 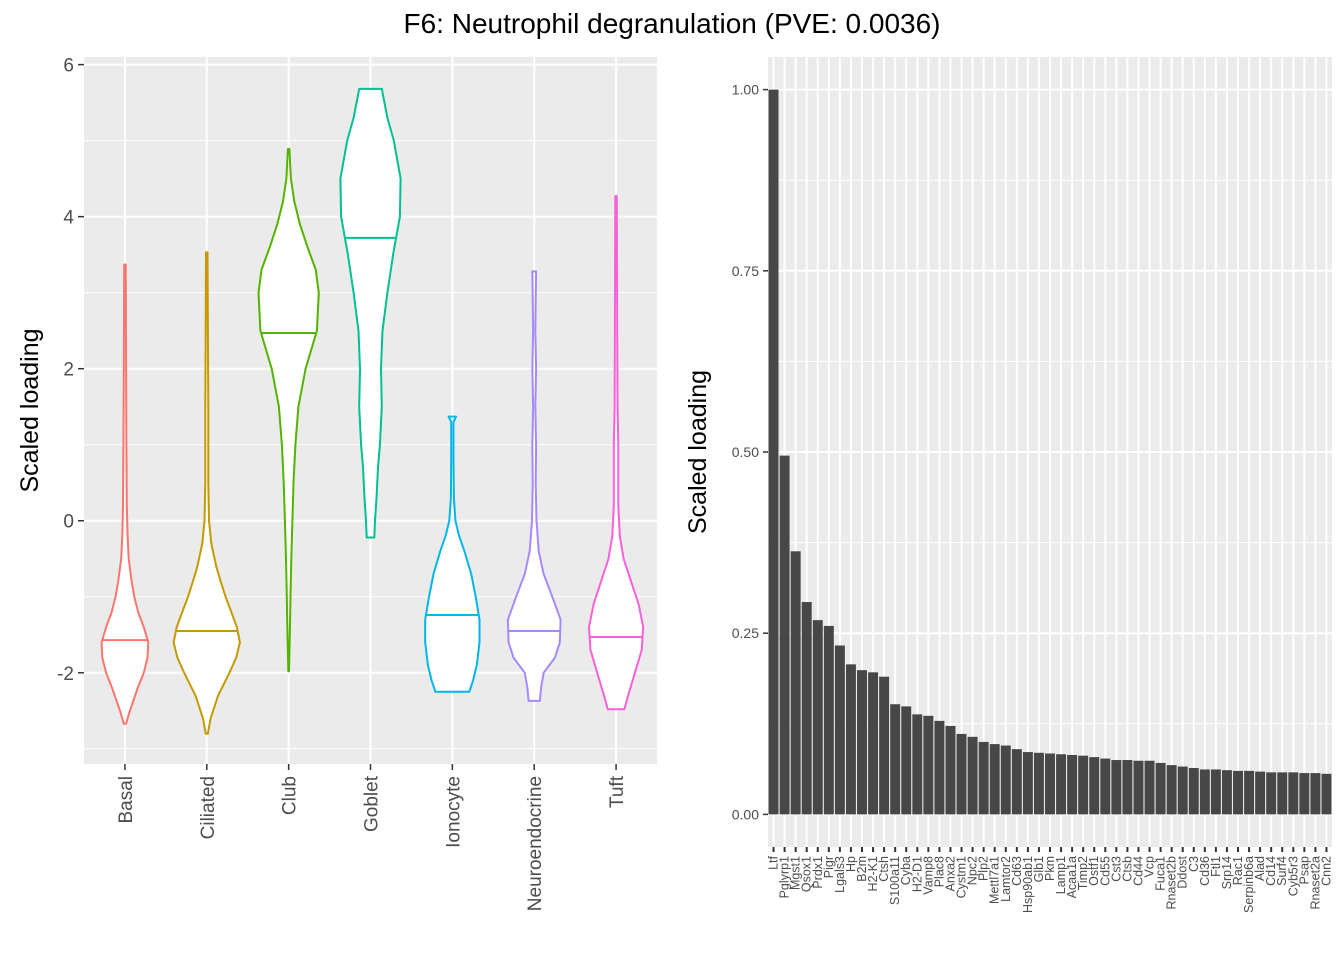 What do you see at coordinates (1116, 787) in the screenshot?
I see `bar-cst3` at bounding box center [1116, 787].